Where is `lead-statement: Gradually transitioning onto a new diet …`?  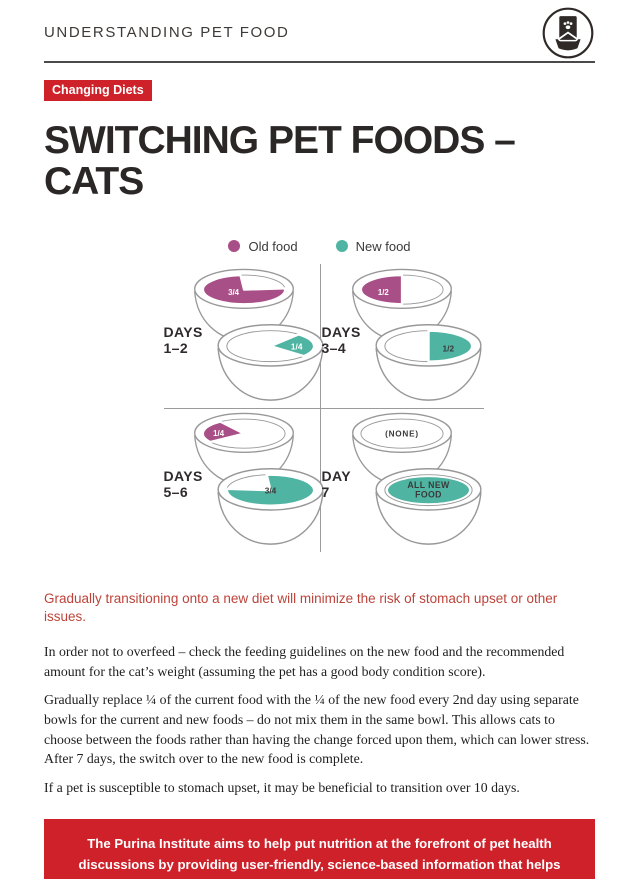
lead-statement: Gradually transitioning onto a new diet … is located at coordinates (301, 607).